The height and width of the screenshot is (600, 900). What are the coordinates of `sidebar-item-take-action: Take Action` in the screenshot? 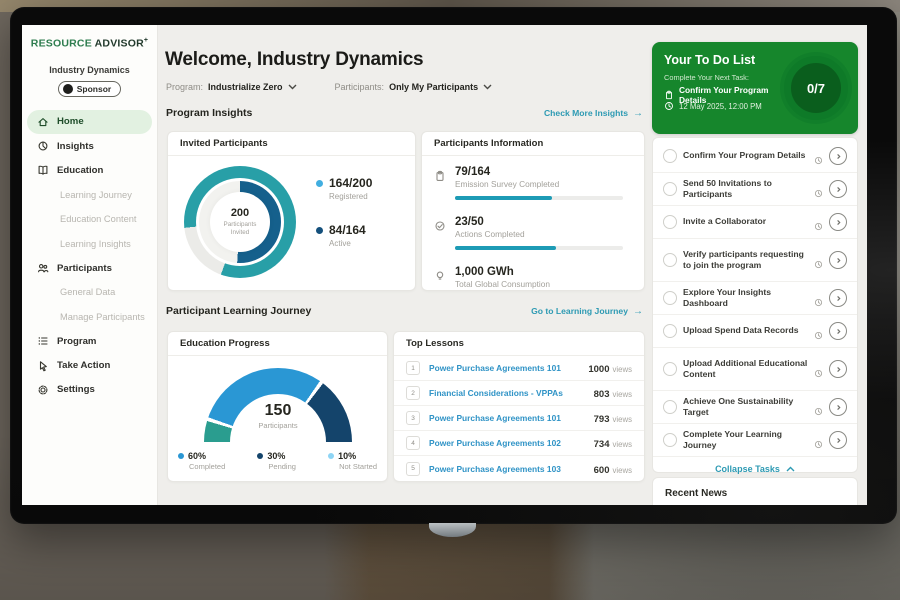 It's located at (89, 365).